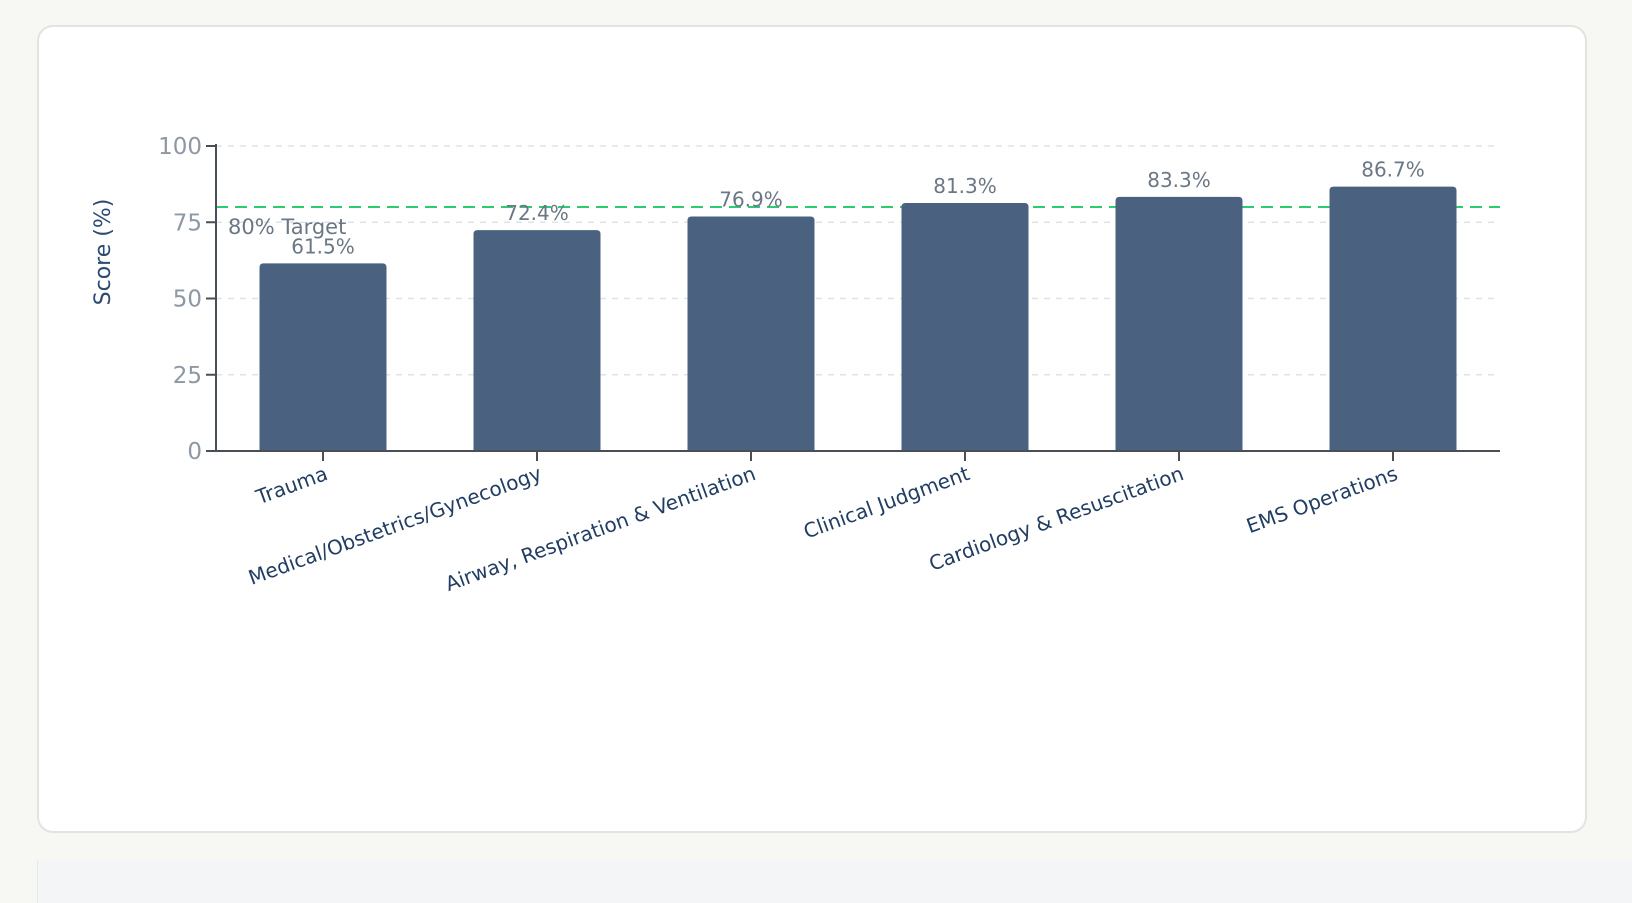  What do you see at coordinates (858, 208) in the screenshot?
I see `data-labels: 61.5% 72.4% 76.9% 81.3% 83.3% 86.7%` at bounding box center [858, 208].